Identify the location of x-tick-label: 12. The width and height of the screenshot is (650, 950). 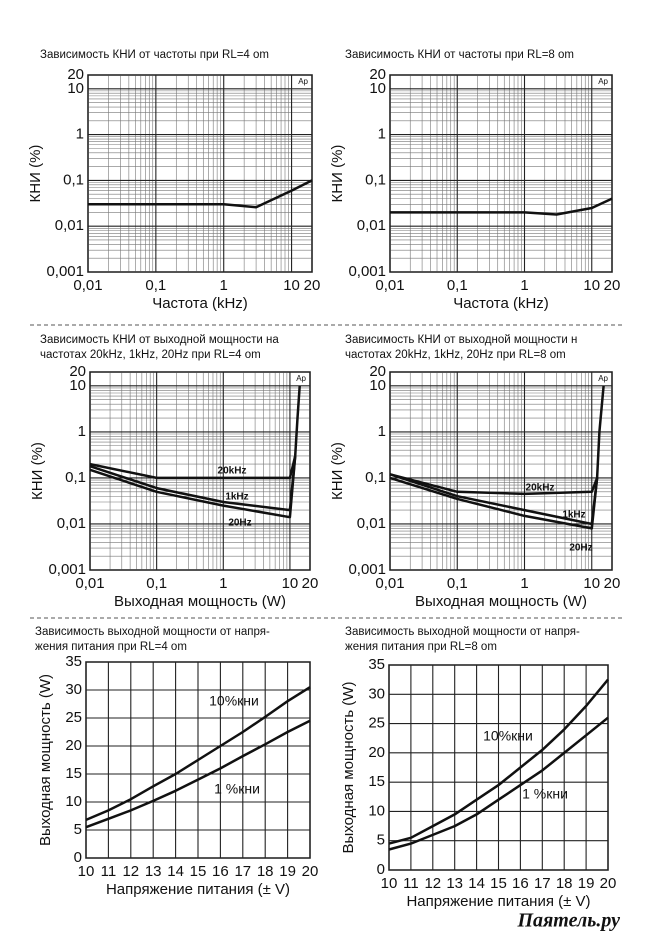
(130, 871).